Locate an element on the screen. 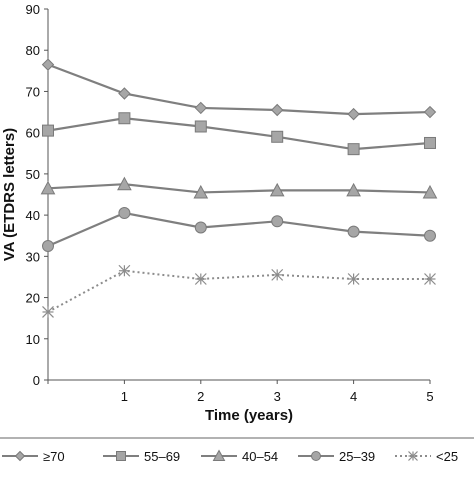  y-tick-label: 70 is located at coordinates (33, 91).